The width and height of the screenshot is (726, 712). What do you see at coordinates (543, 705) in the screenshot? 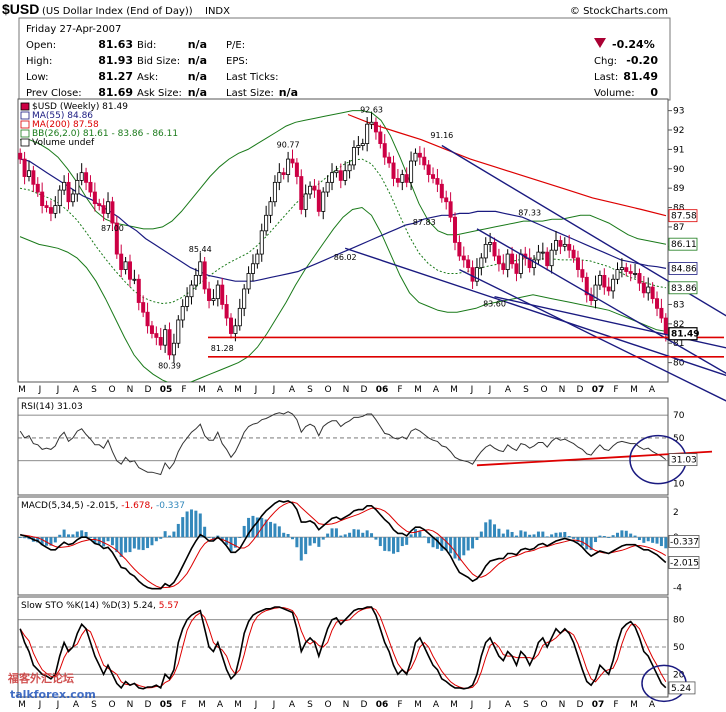
I see `x-axis-label: O` at bounding box center [543, 705].